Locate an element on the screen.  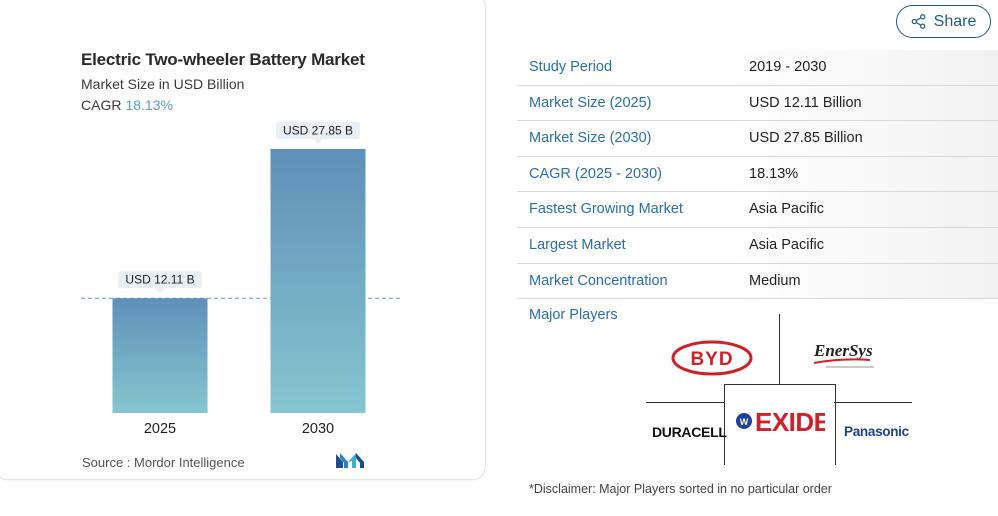
enersys-logo: EnerSys is located at coordinates (843, 354).